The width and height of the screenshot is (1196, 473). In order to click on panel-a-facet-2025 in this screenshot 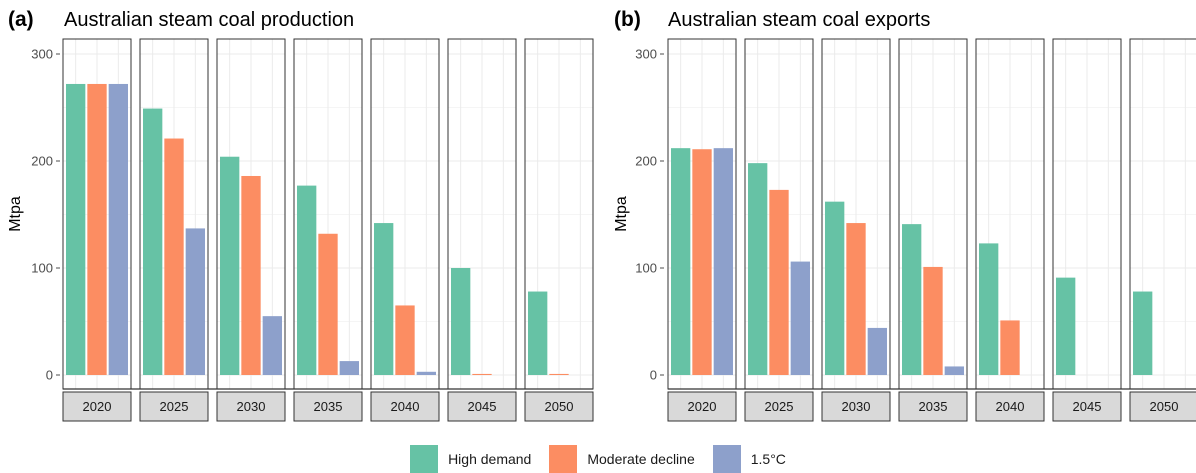, I will do `click(174, 230)`.